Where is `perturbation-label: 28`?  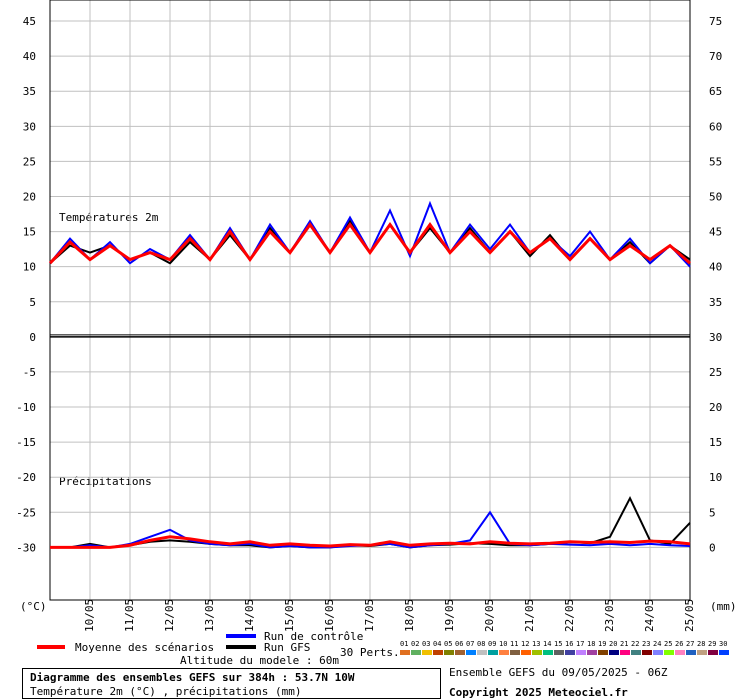 perturbation-label: 28 is located at coordinates (701, 644).